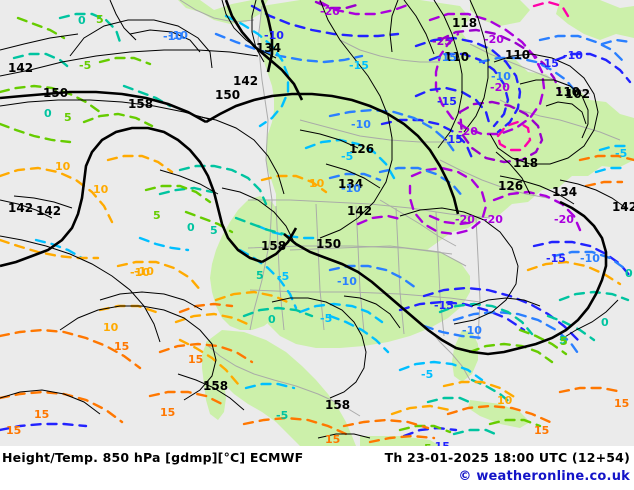 Image resolution: width=634 pixels, height=490 pixels. I want to click on valid-time: Th 23-01-2025 18:00 UTC (12+54), so click(507, 457).